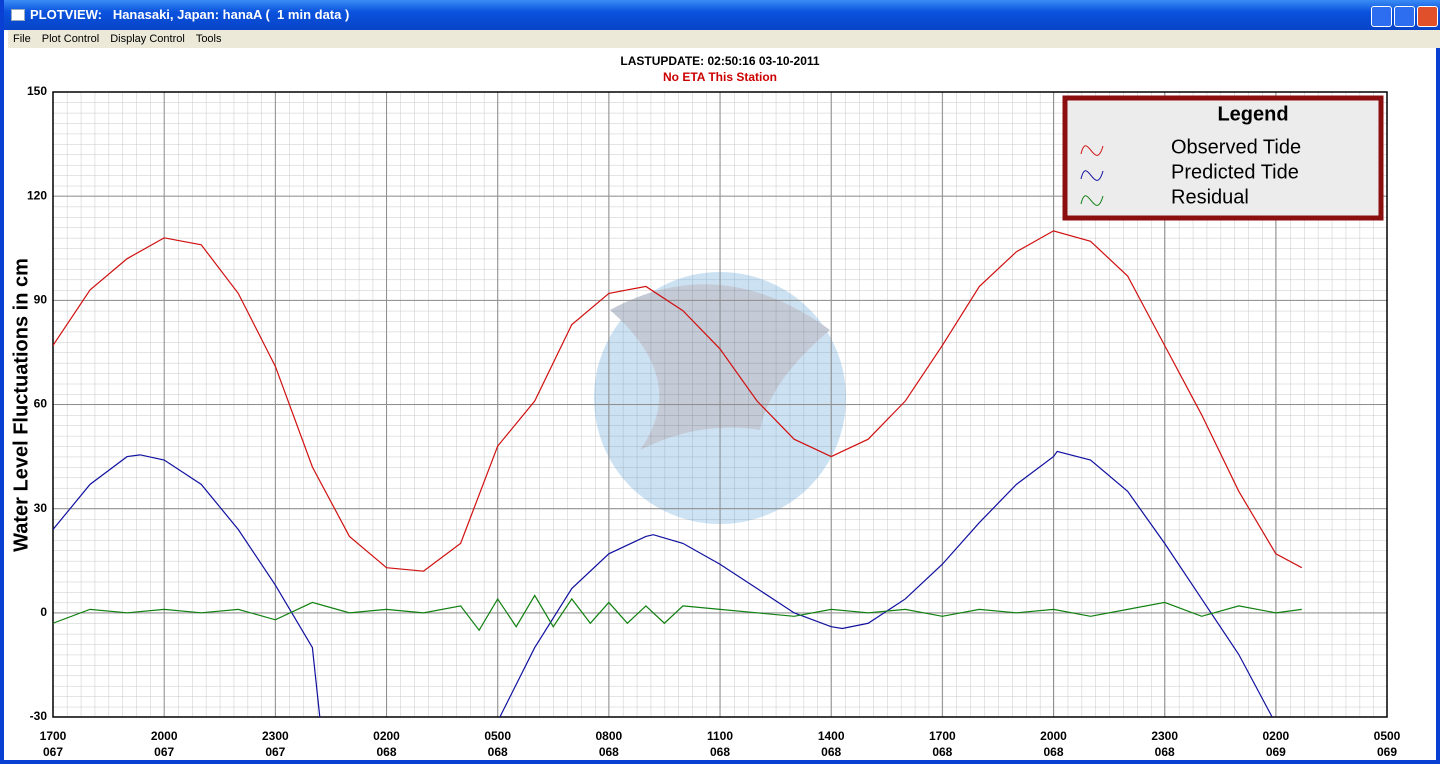  Describe the element at coordinates (1210, 197) in the screenshot. I see `legend-label: Residual` at that location.